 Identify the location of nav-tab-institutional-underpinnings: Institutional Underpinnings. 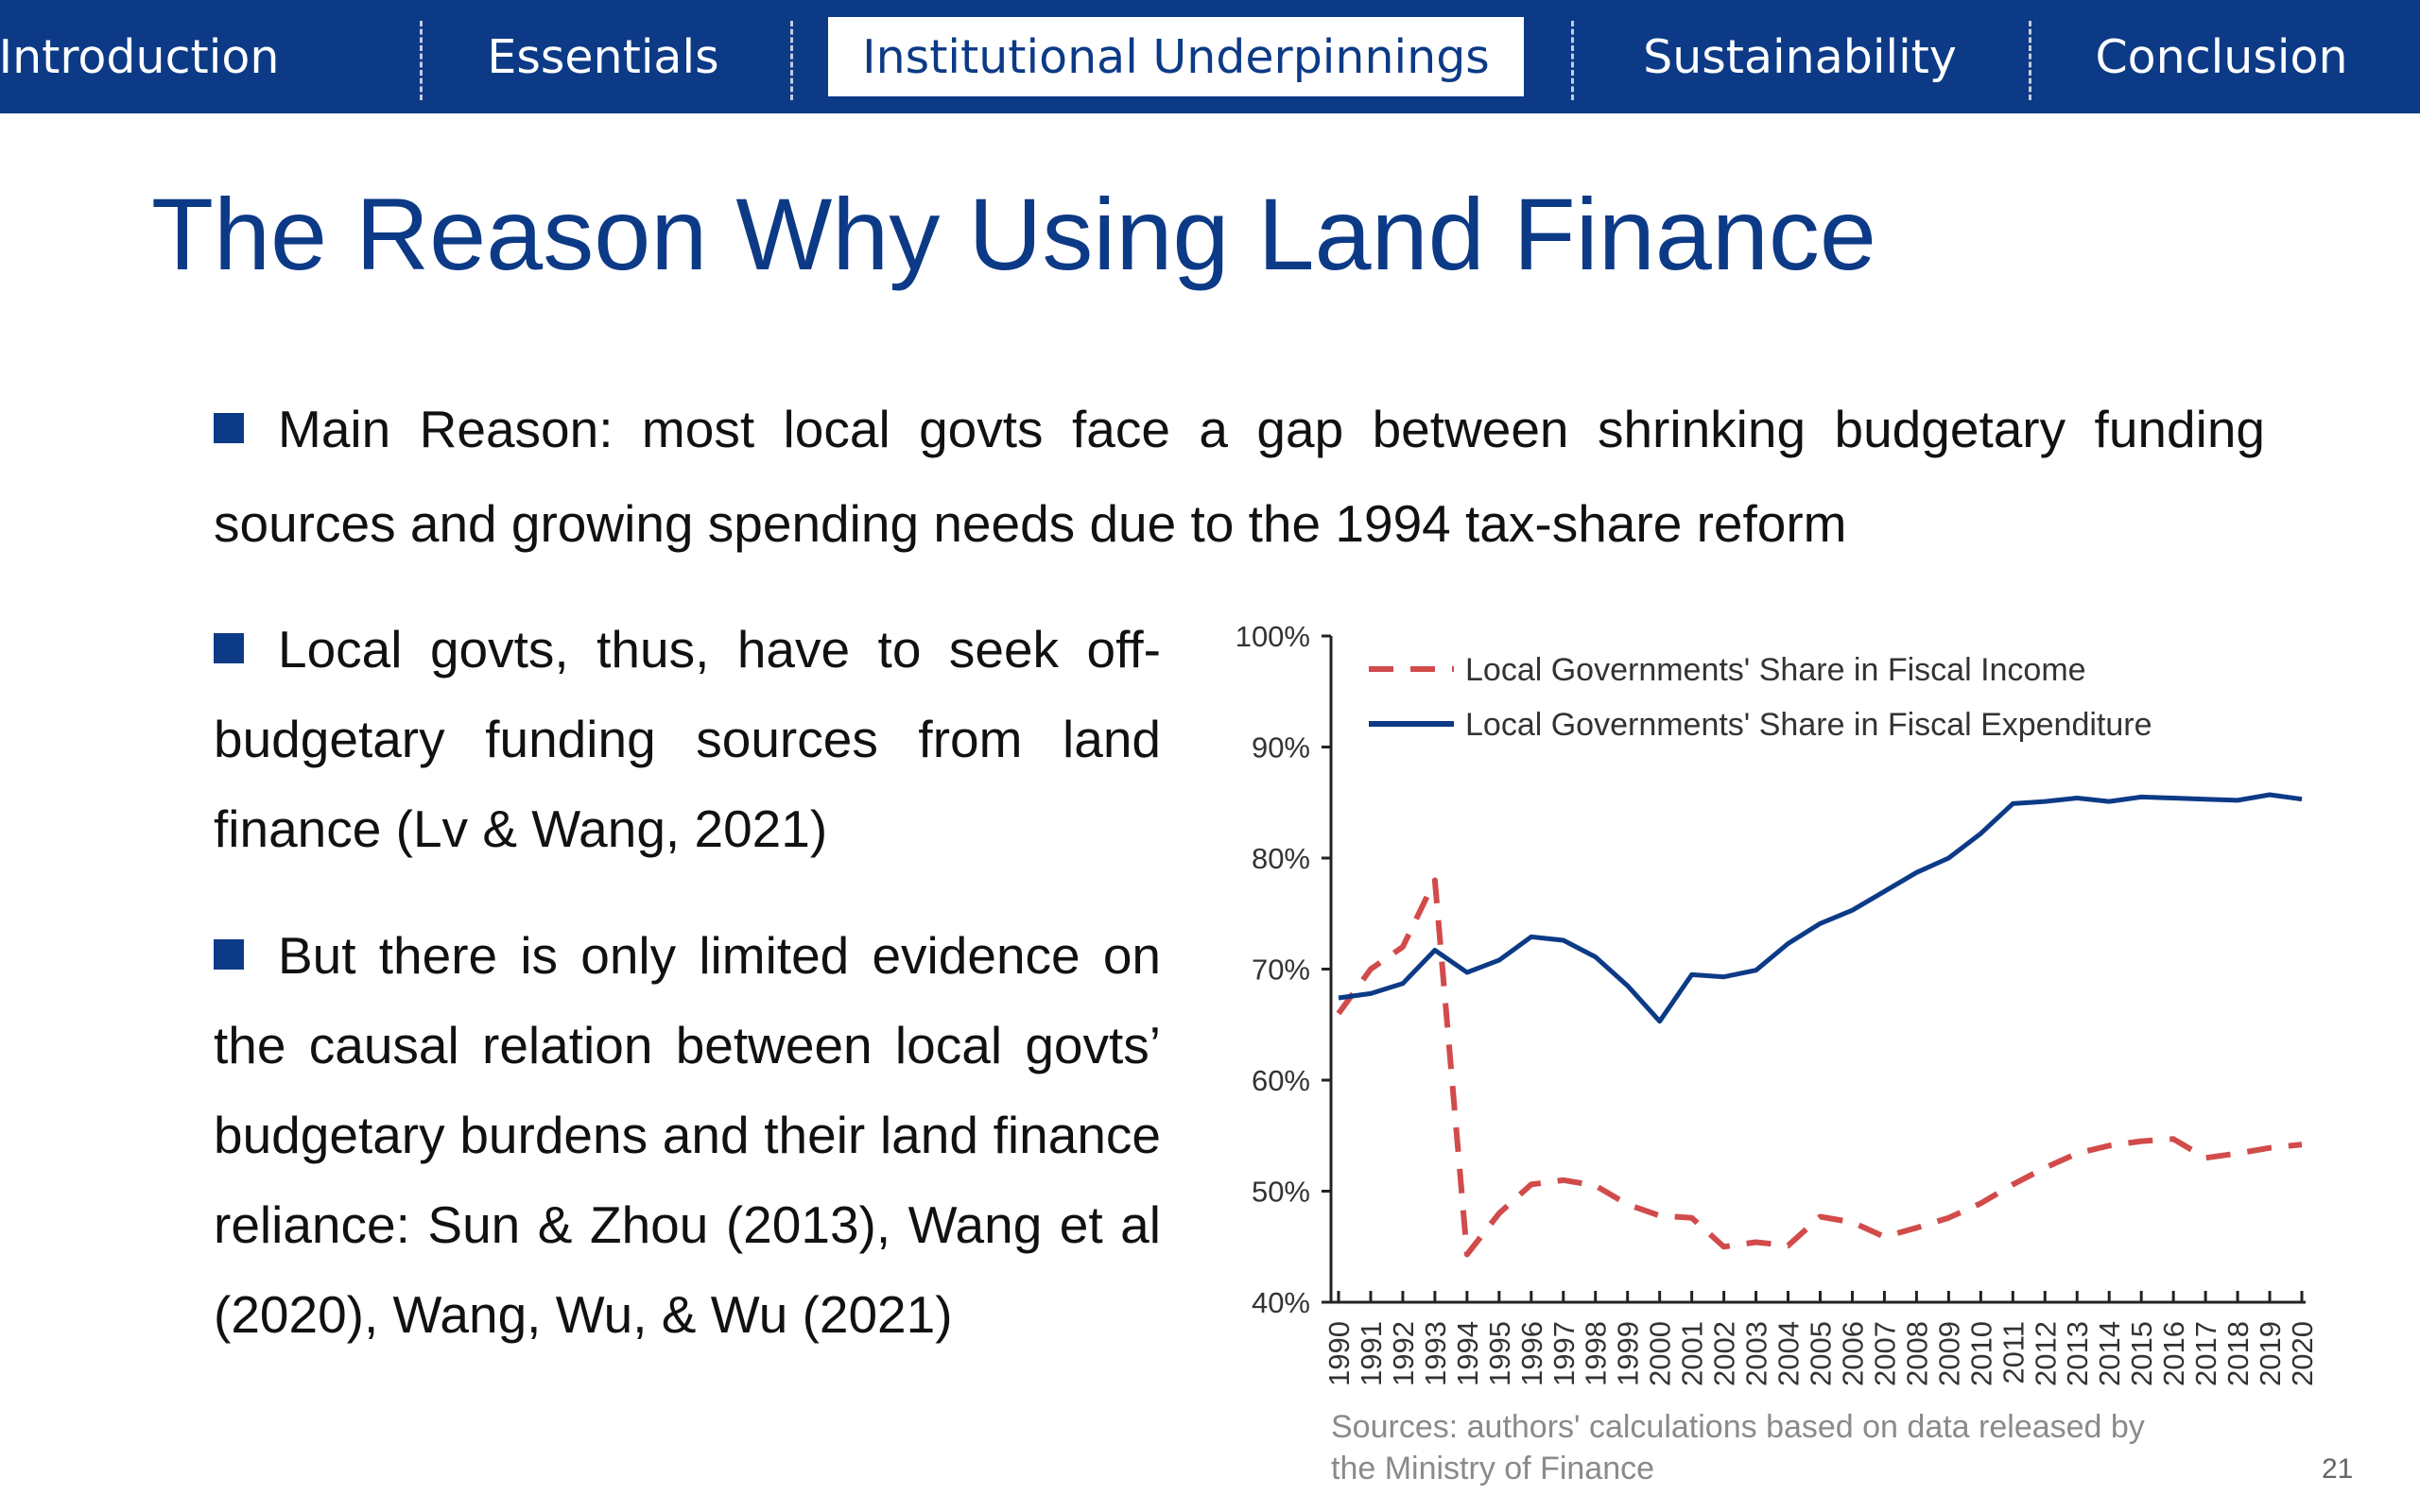
(1176, 56).